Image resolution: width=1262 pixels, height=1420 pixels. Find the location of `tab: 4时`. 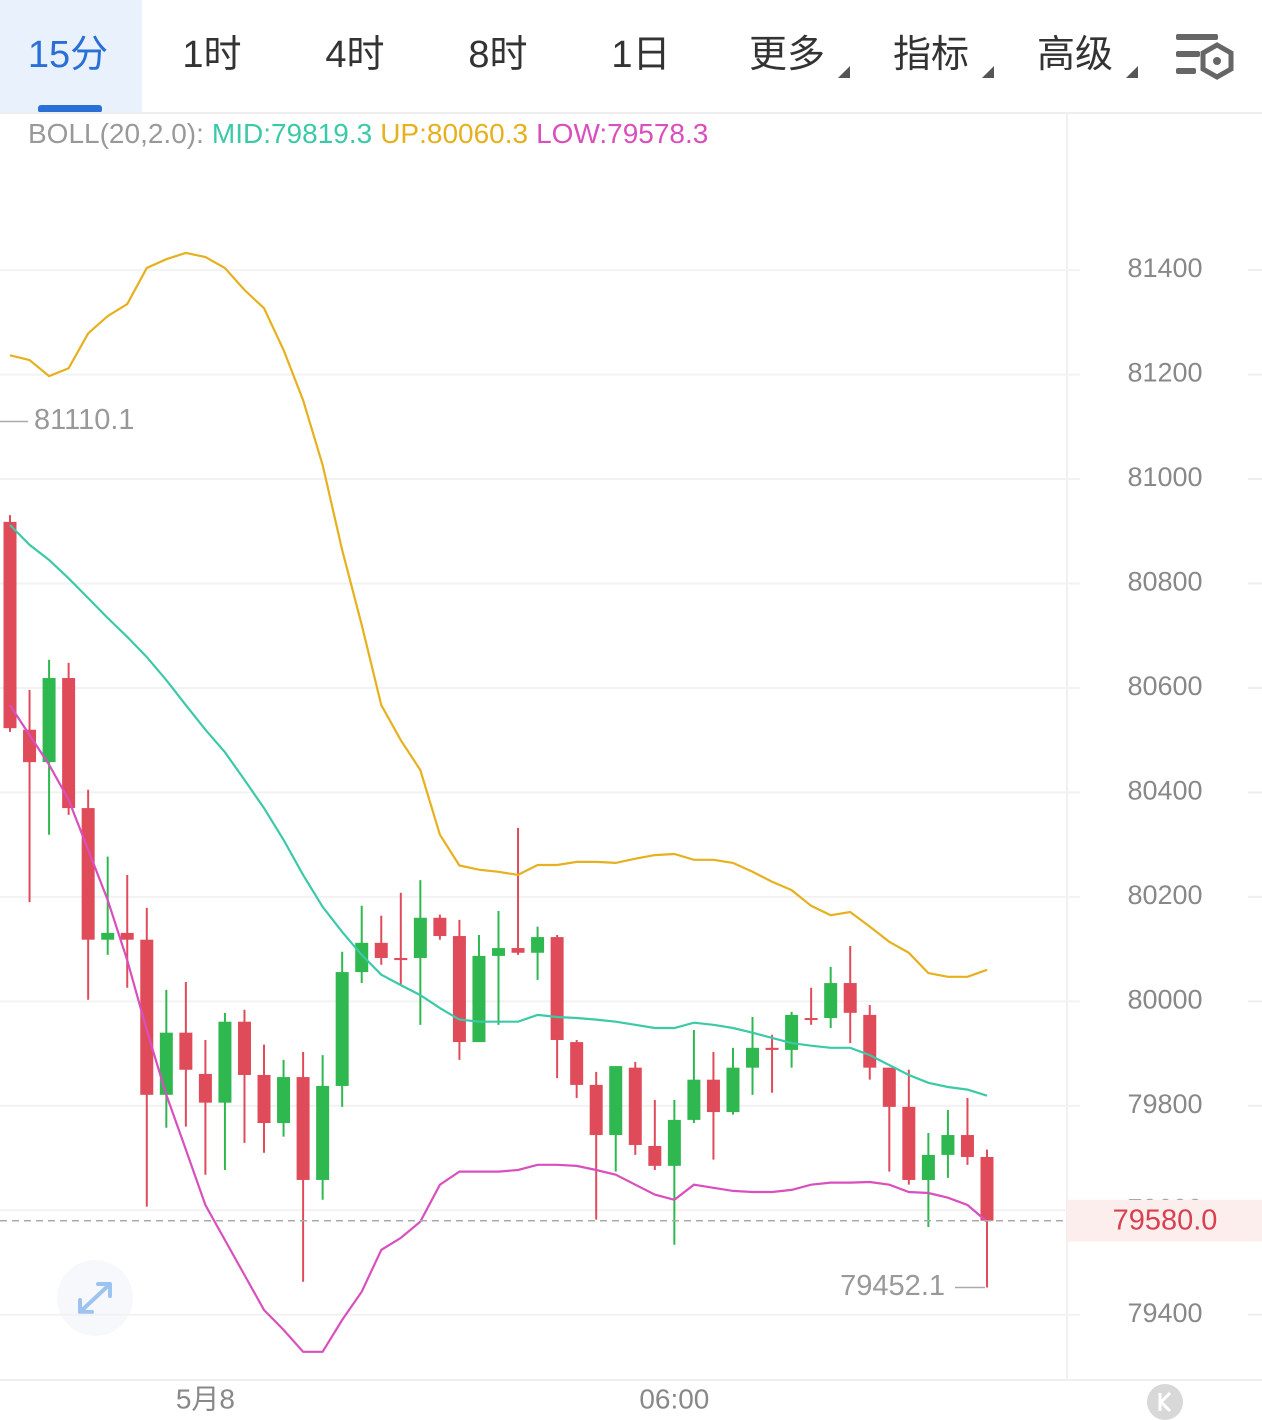

tab: 4时 is located at coordinates (354, 55).